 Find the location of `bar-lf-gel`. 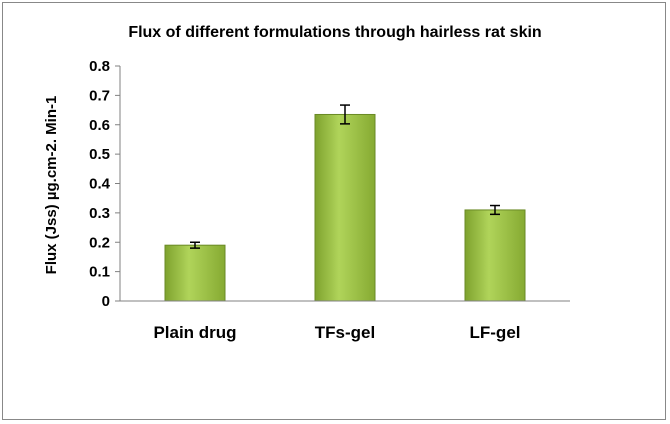

bar-lf-gel is located at coordinates (495, 255).